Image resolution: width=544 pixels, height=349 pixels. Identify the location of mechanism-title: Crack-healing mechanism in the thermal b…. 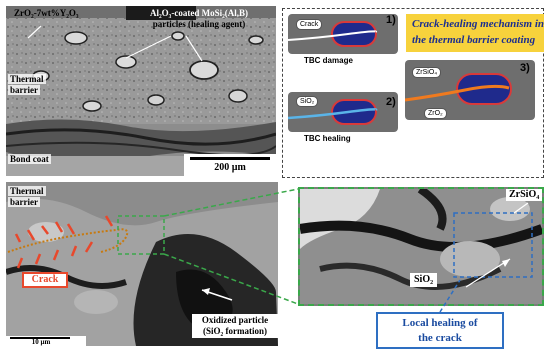
(478, 32).